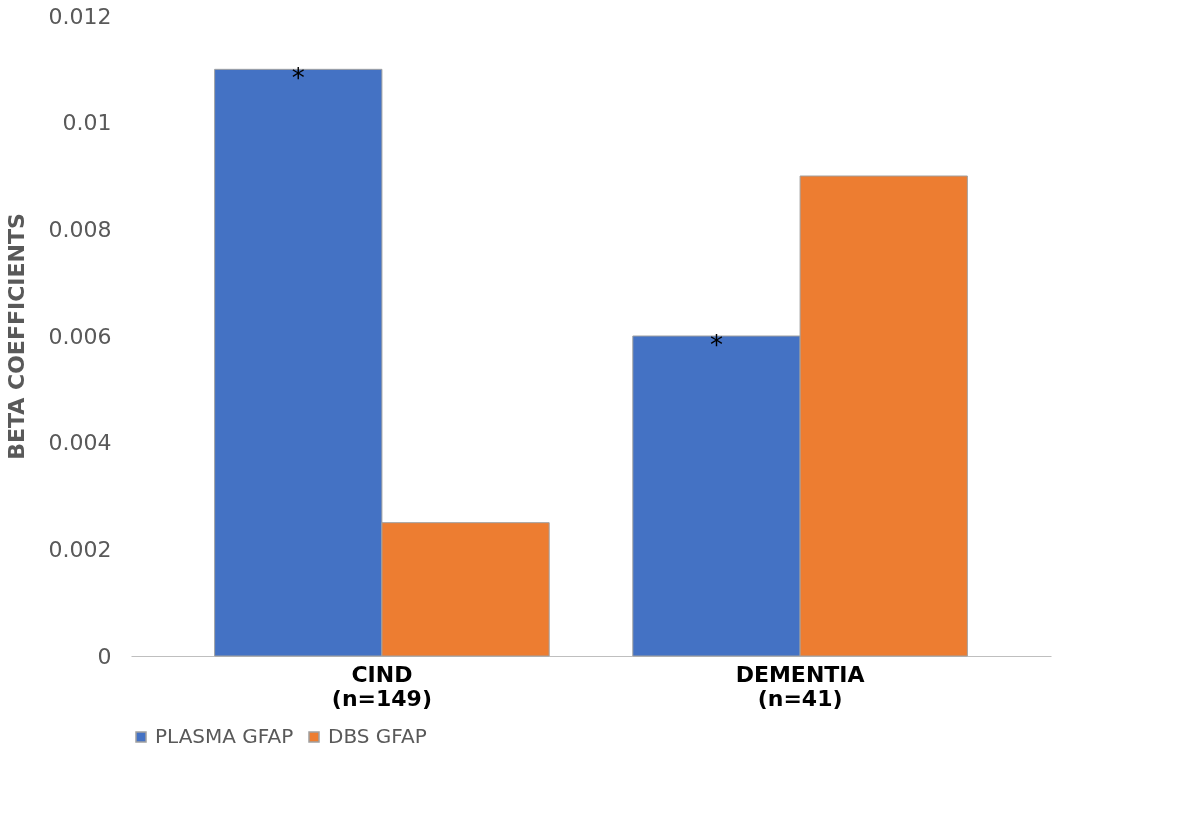 The height and width of the screenshot is (820, 1188). What do you see at coordinates (104, 656) in the screenshot?
I see `y-tick-label: 0` at bounding box center [104, 656].